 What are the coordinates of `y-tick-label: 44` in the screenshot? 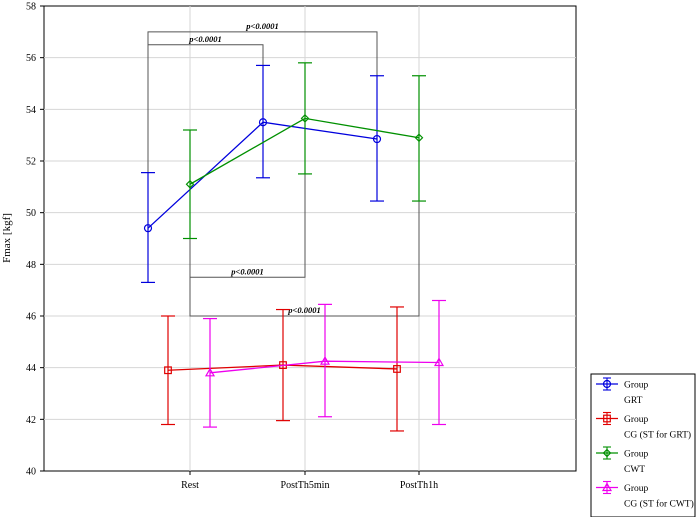 It's located at (31, 368).